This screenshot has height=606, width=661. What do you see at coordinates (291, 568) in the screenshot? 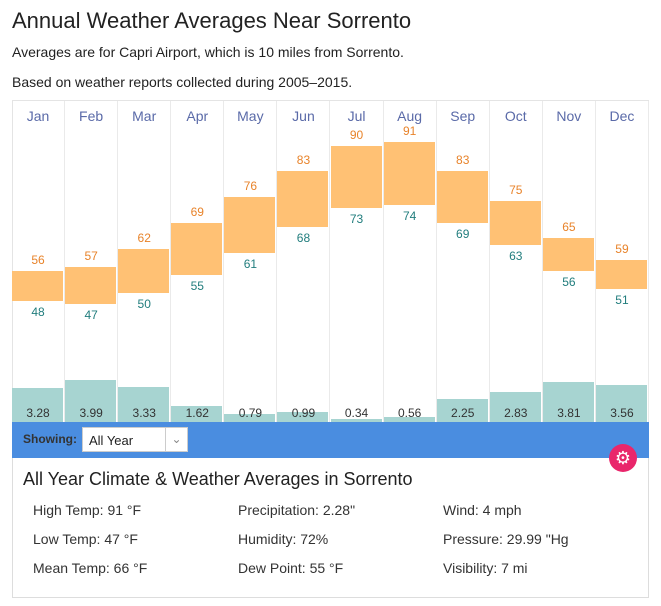
I see `stat-item: Dew Point: 55 °F` at bounding box center [291, 568].